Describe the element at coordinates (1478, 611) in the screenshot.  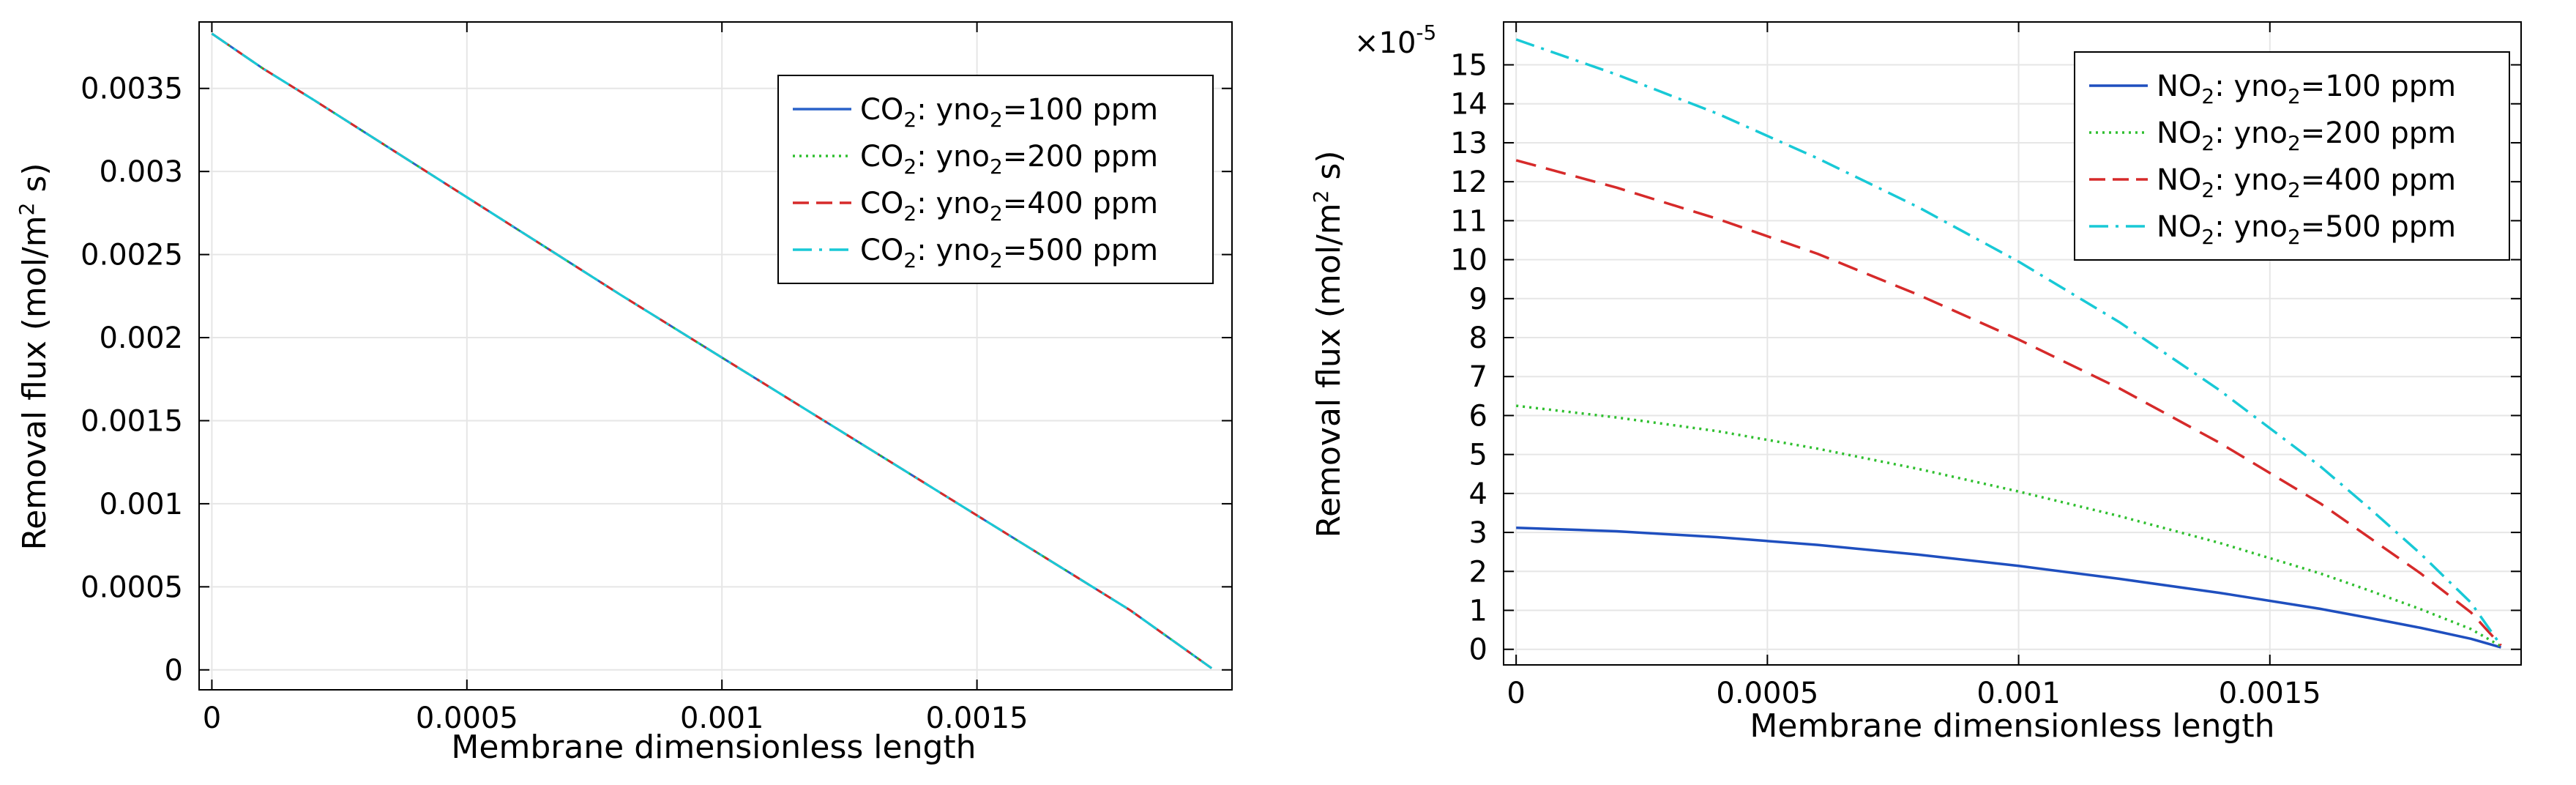
I see `y-tick-label: 1` at that location.